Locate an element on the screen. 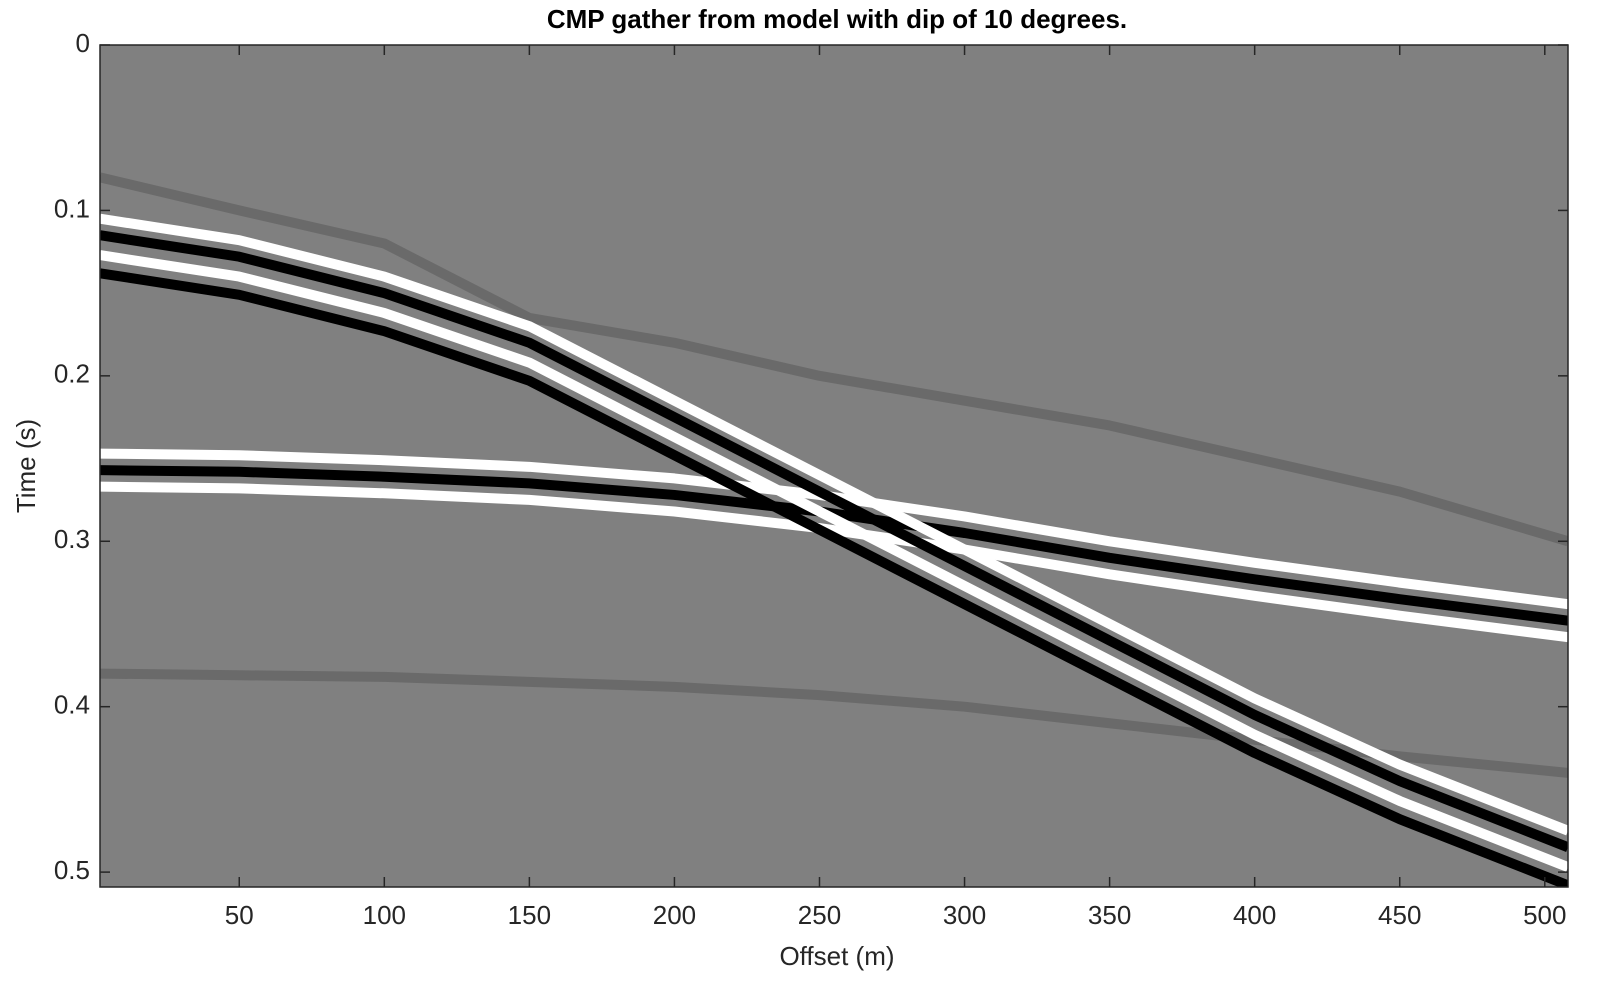 This screenshot has width=1608, height=1001. x-tick-label: 300 is located at coordinates (964, 915).